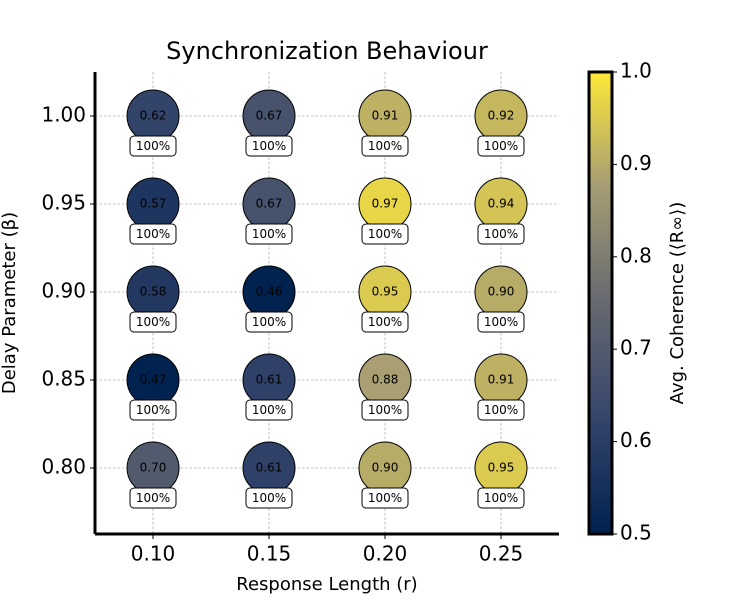 The height and width of the screenshot is (600, 750). Describe the element at coordinates (327, 51) in the screenshot. I see `chart-title: Synchronization Behaviour` at that location.